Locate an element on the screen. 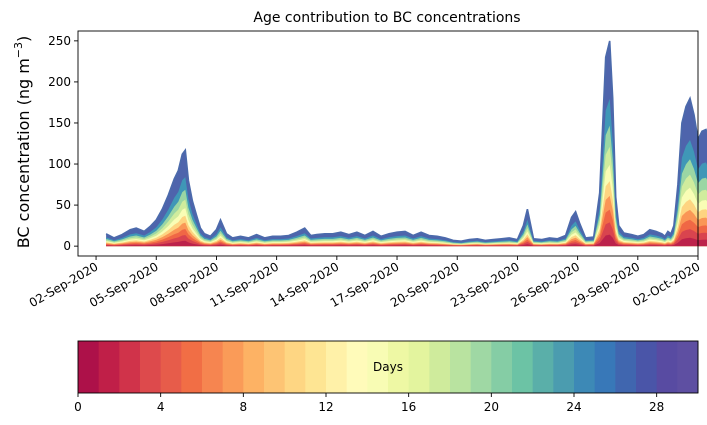 The image size is (707, 425). y-tick-label: 200 is located at coordinates (59, 82).